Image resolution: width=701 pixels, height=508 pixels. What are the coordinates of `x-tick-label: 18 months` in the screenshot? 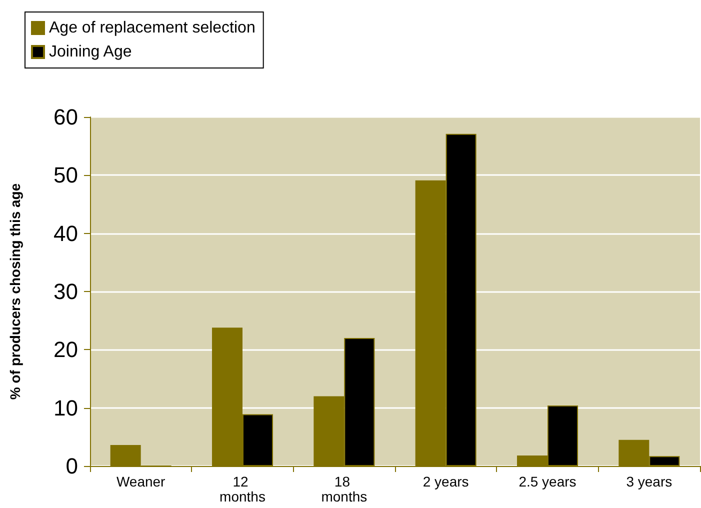 It's located at (344, 489).